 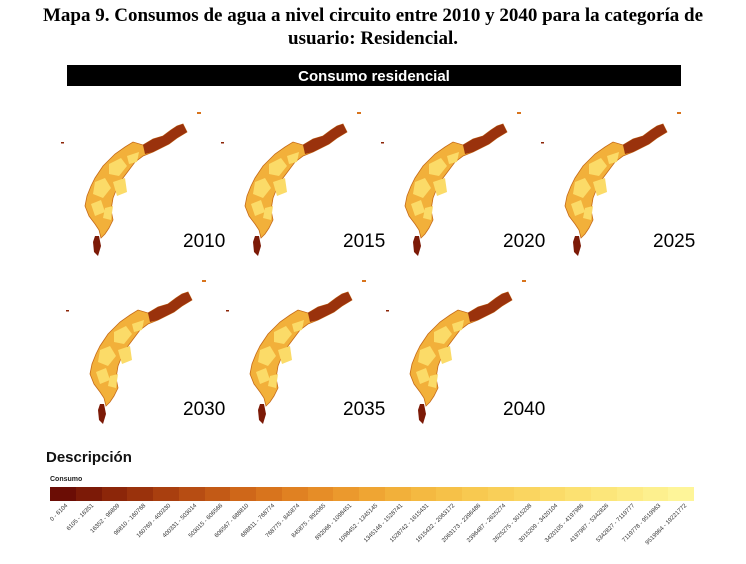 I want to click on year-label: 2040, so click(x=524, y=409).